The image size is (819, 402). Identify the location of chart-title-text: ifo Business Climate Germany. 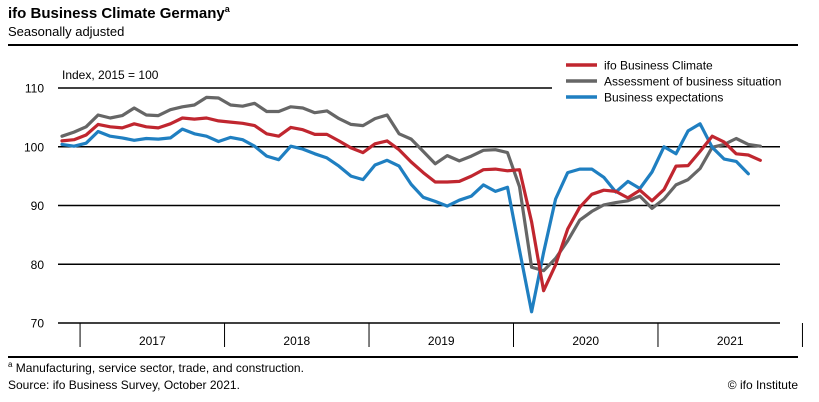
(116, 13).